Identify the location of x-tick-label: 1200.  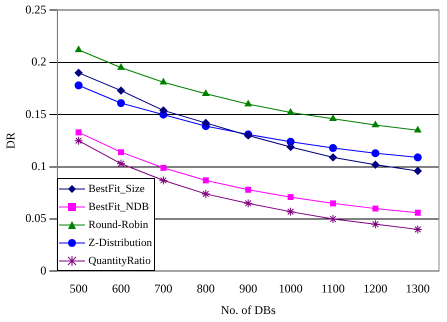
(375, 289).